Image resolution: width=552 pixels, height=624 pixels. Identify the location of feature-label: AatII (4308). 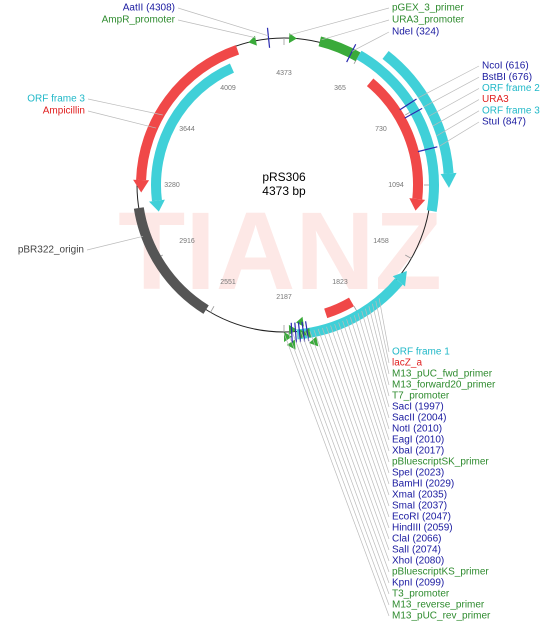
(149, 8).